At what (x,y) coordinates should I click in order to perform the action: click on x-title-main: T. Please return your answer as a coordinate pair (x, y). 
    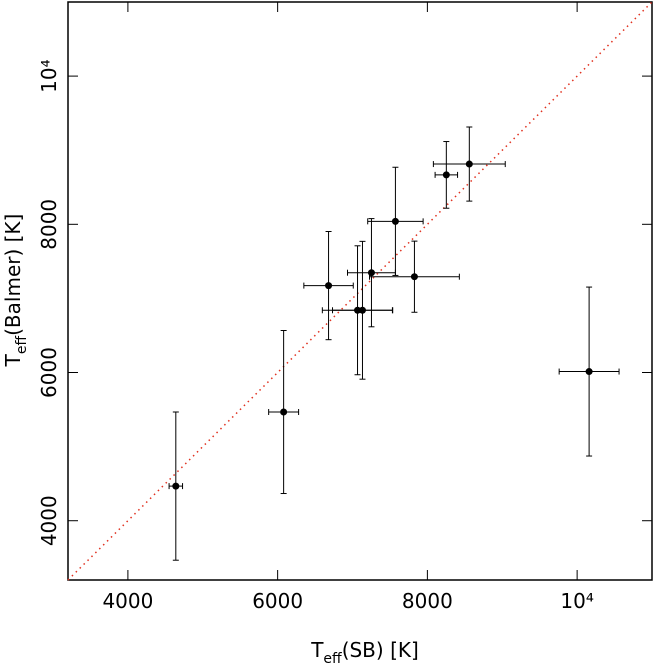
    Looking at the image, I should click on (317, 650).